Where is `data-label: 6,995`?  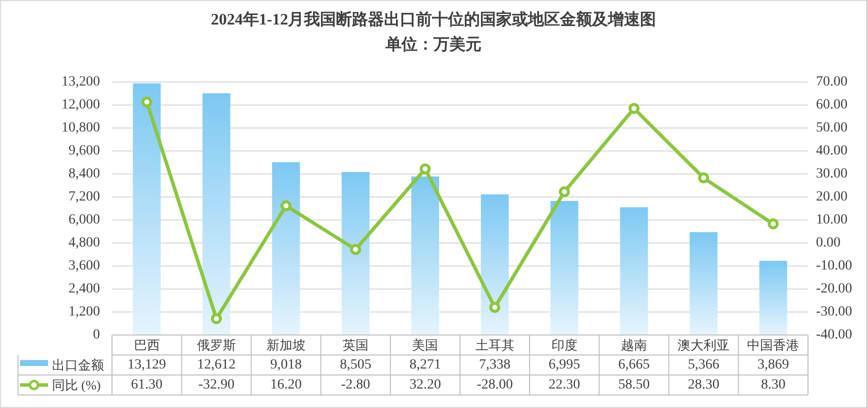 data-label: 6,995 is located at coordinates (564, 365).